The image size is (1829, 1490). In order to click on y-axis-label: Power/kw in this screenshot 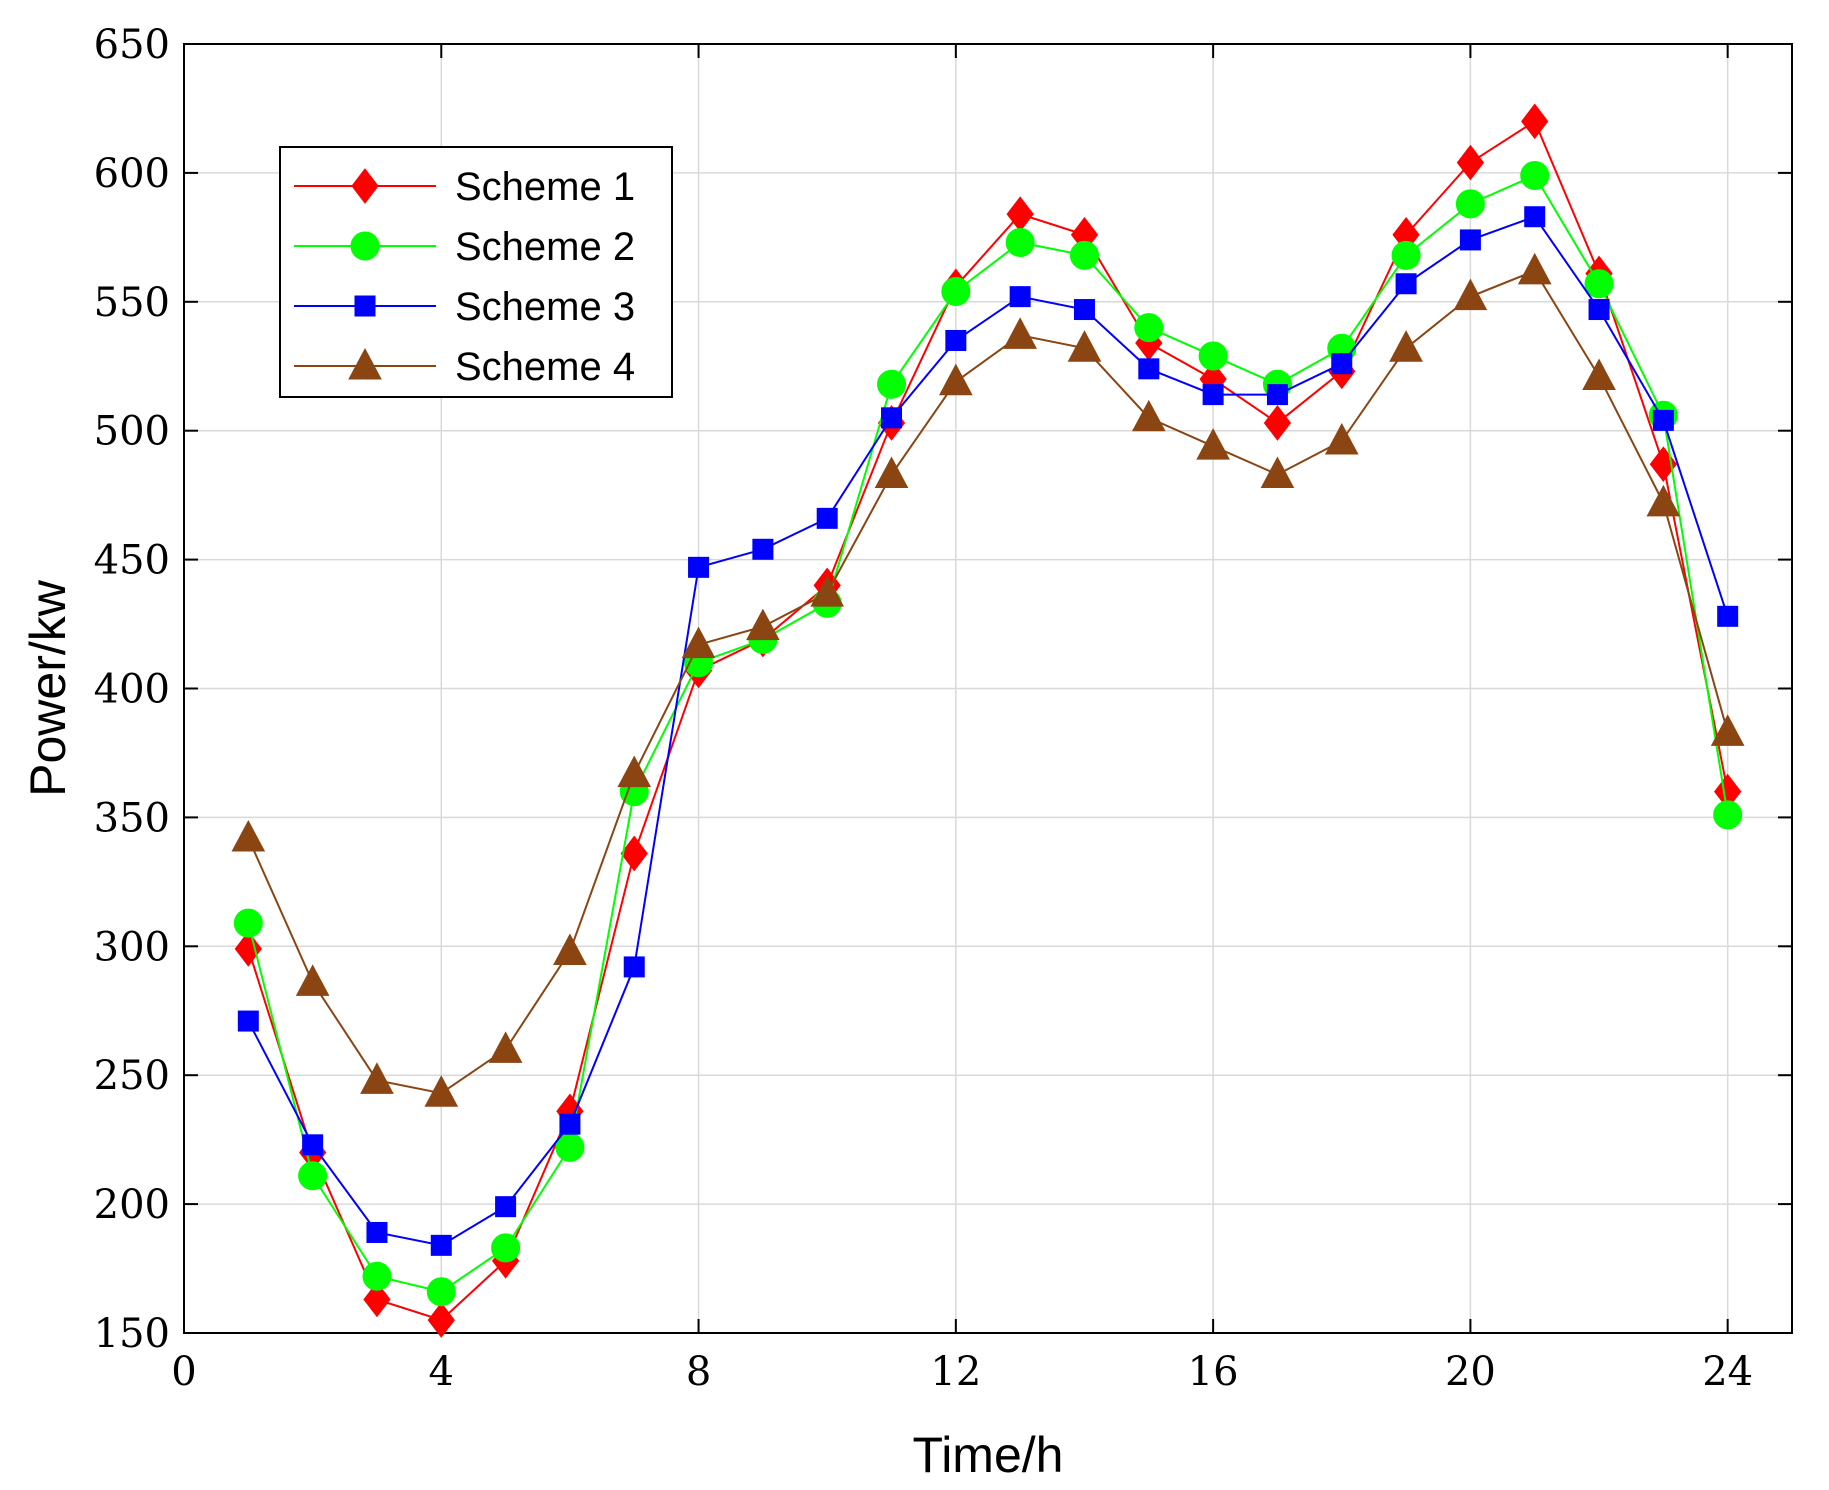, I will do `click(48, 688)`.